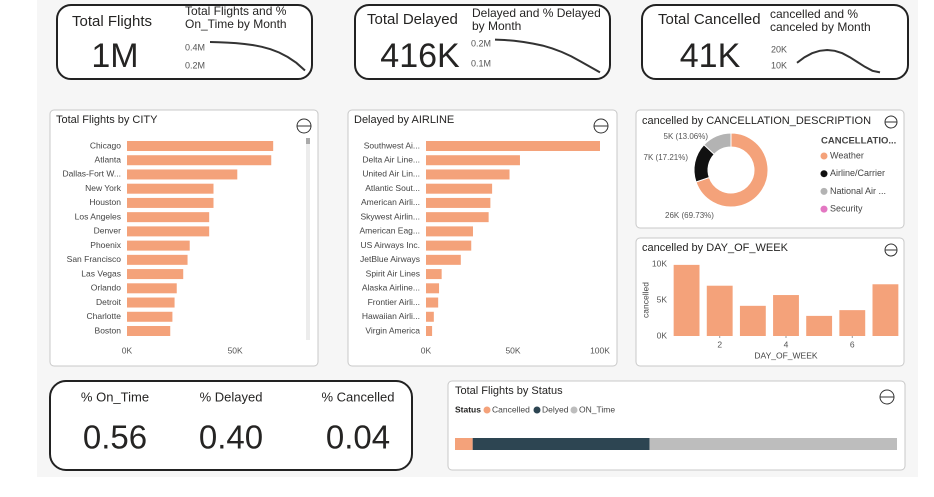 The width and height of the screenshot is (934, 497). I want to click on x-tick-label: 100K, so click(600, 350).